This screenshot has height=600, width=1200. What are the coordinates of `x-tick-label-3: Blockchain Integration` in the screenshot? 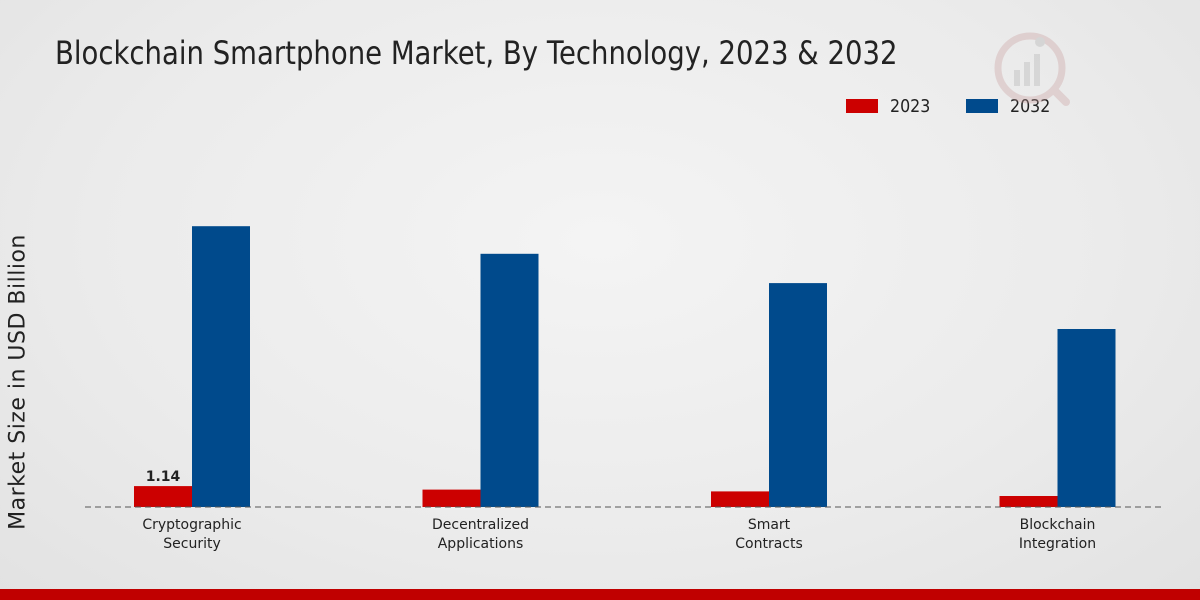 It's located at (1057, 534).